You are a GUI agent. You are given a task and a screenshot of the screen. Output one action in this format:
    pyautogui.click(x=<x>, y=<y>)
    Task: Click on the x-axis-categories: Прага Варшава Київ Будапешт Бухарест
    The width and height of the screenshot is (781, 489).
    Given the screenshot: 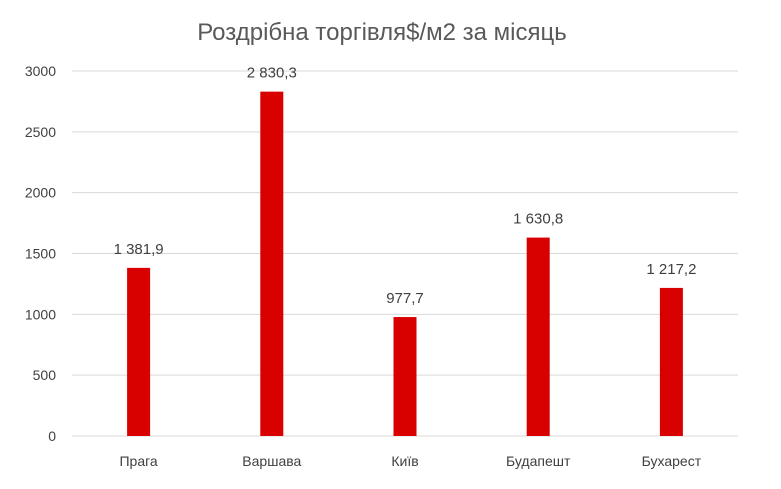 What is the action you would take?
    pyautogui.click(x=410, y=461)
    